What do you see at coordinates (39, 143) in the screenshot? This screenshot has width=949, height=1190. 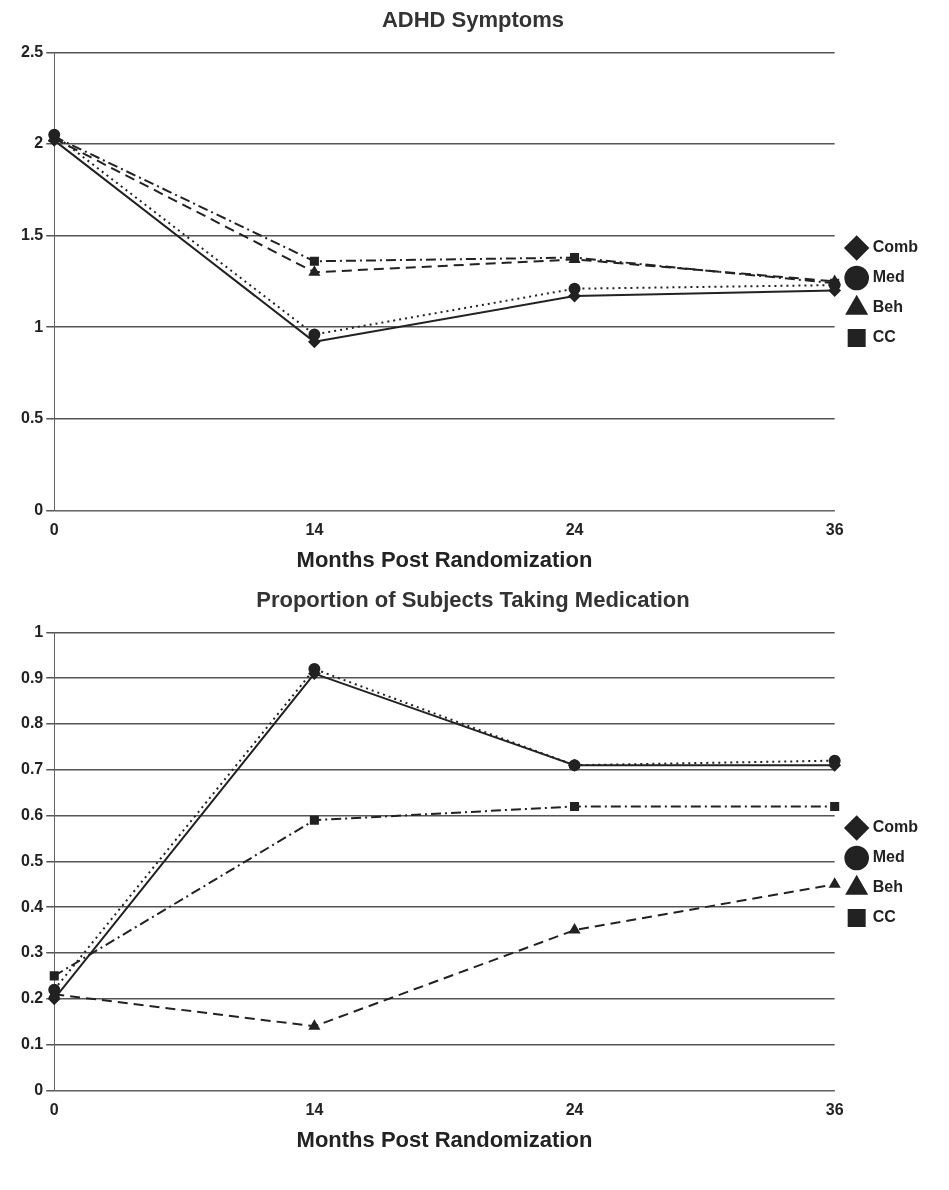 I see `y-tick-label: 2` at bounding box center [39, 143].